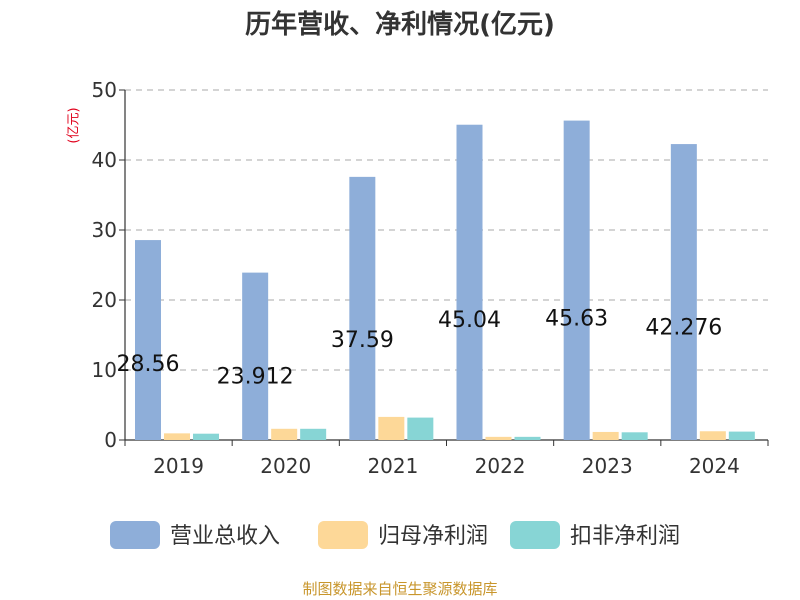 This screenshot has width=800, height=600. Describe the element at coordinates (104, 160) in the screenshot. I see `y-tick-label: 40` at that location.